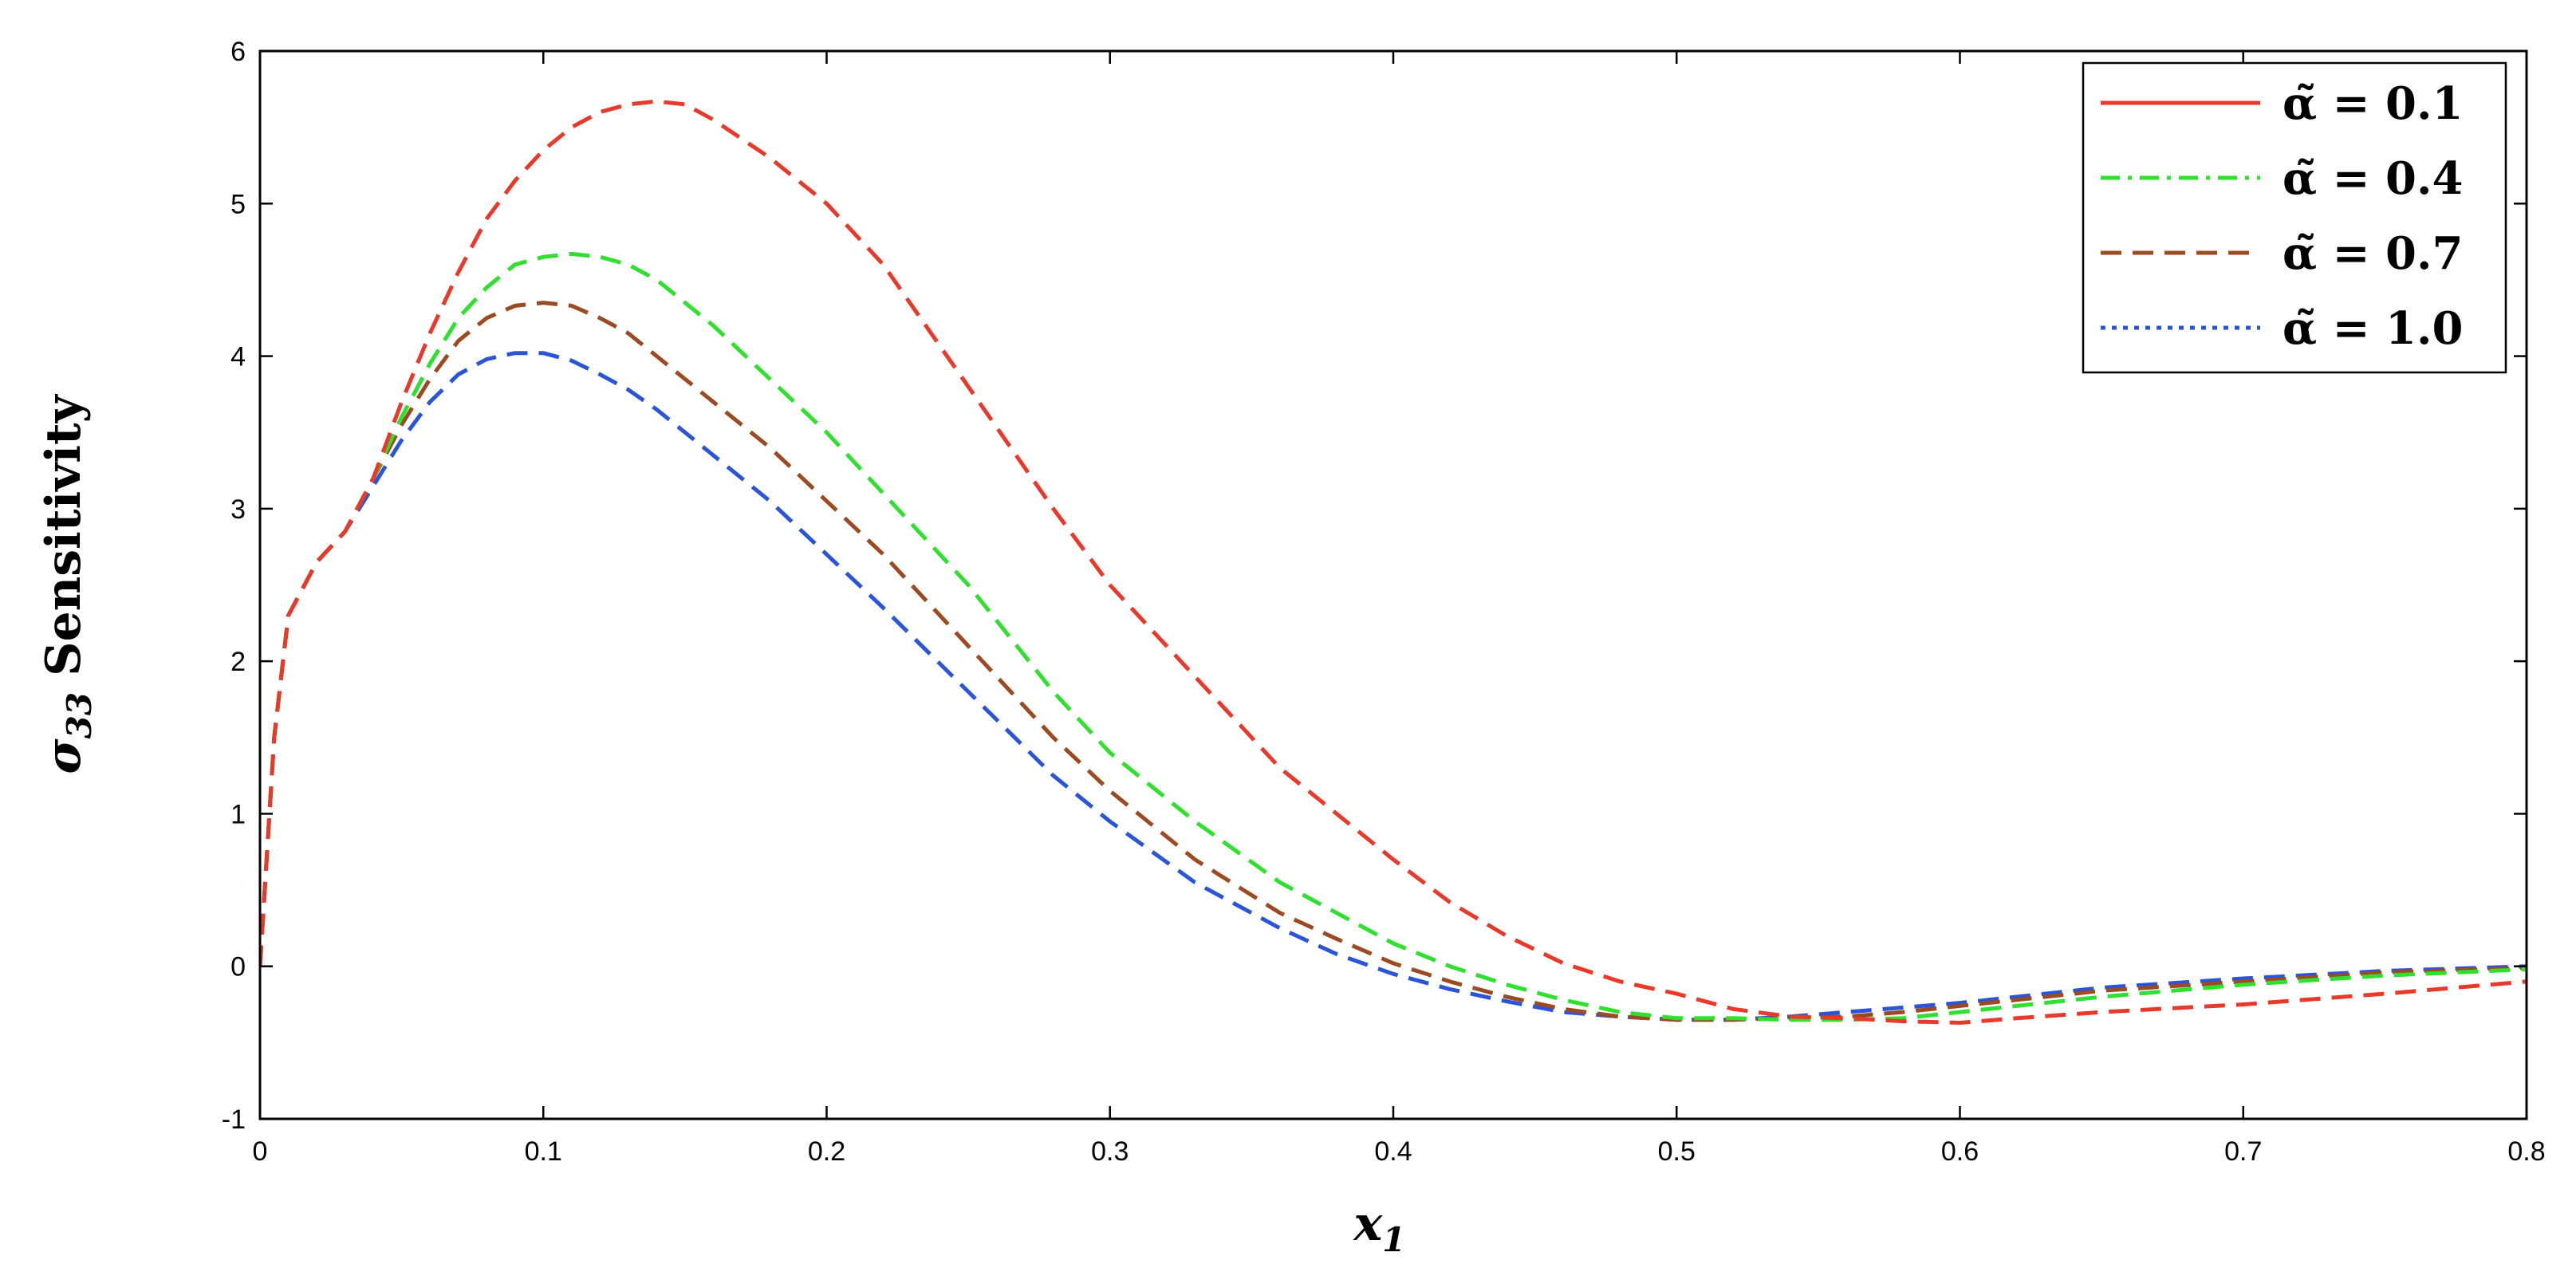  Describe the element at coordinates (238, 357) in the screenshot. I see `y-tick-label: 4` at that location.